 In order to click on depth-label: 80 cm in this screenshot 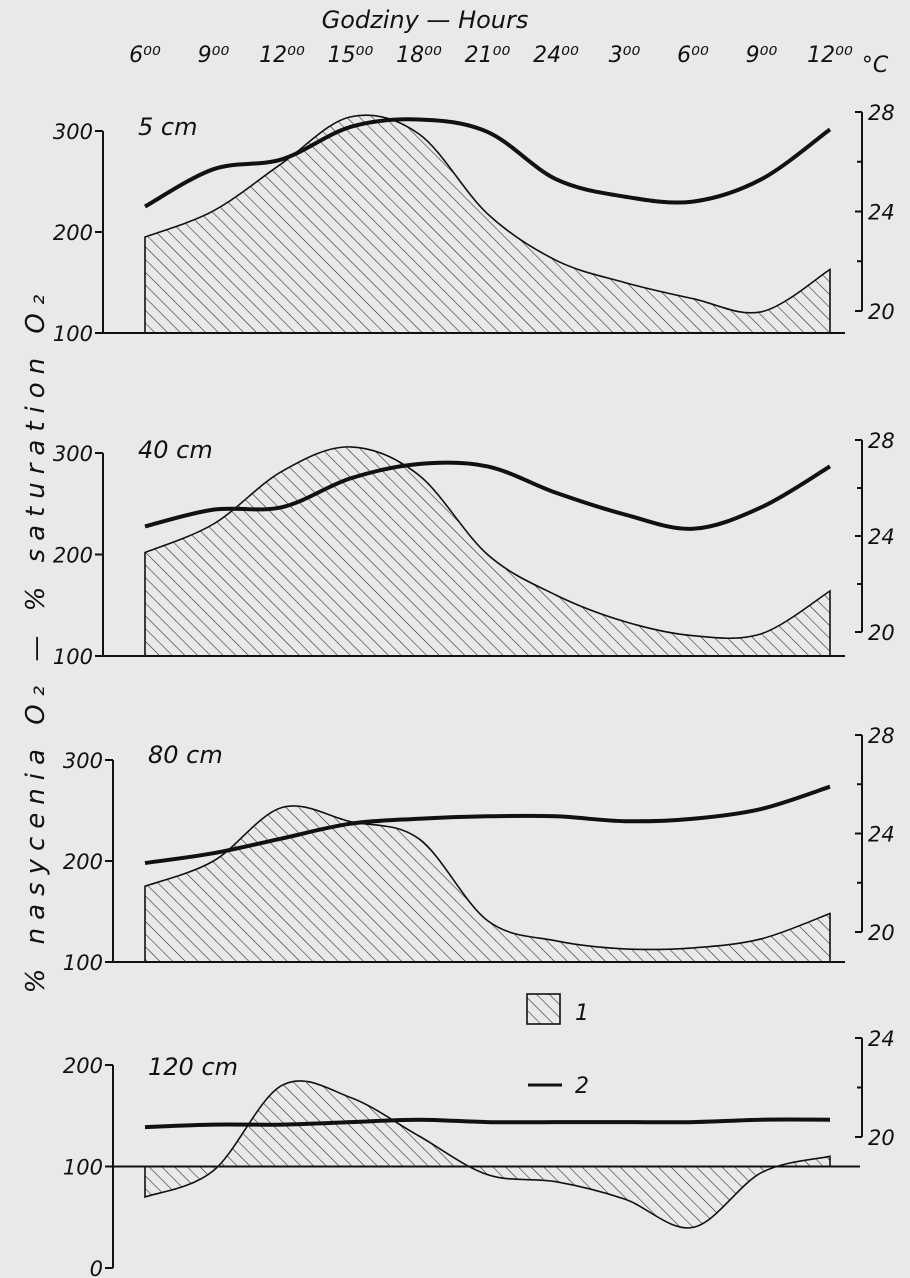, I will do `click(185, 755)`.